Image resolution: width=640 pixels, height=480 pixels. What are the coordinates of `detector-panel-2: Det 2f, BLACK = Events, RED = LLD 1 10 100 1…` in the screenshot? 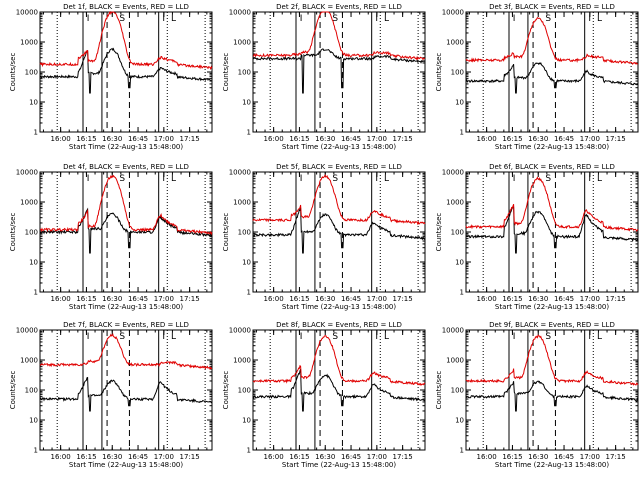 It's located at (324, 77).